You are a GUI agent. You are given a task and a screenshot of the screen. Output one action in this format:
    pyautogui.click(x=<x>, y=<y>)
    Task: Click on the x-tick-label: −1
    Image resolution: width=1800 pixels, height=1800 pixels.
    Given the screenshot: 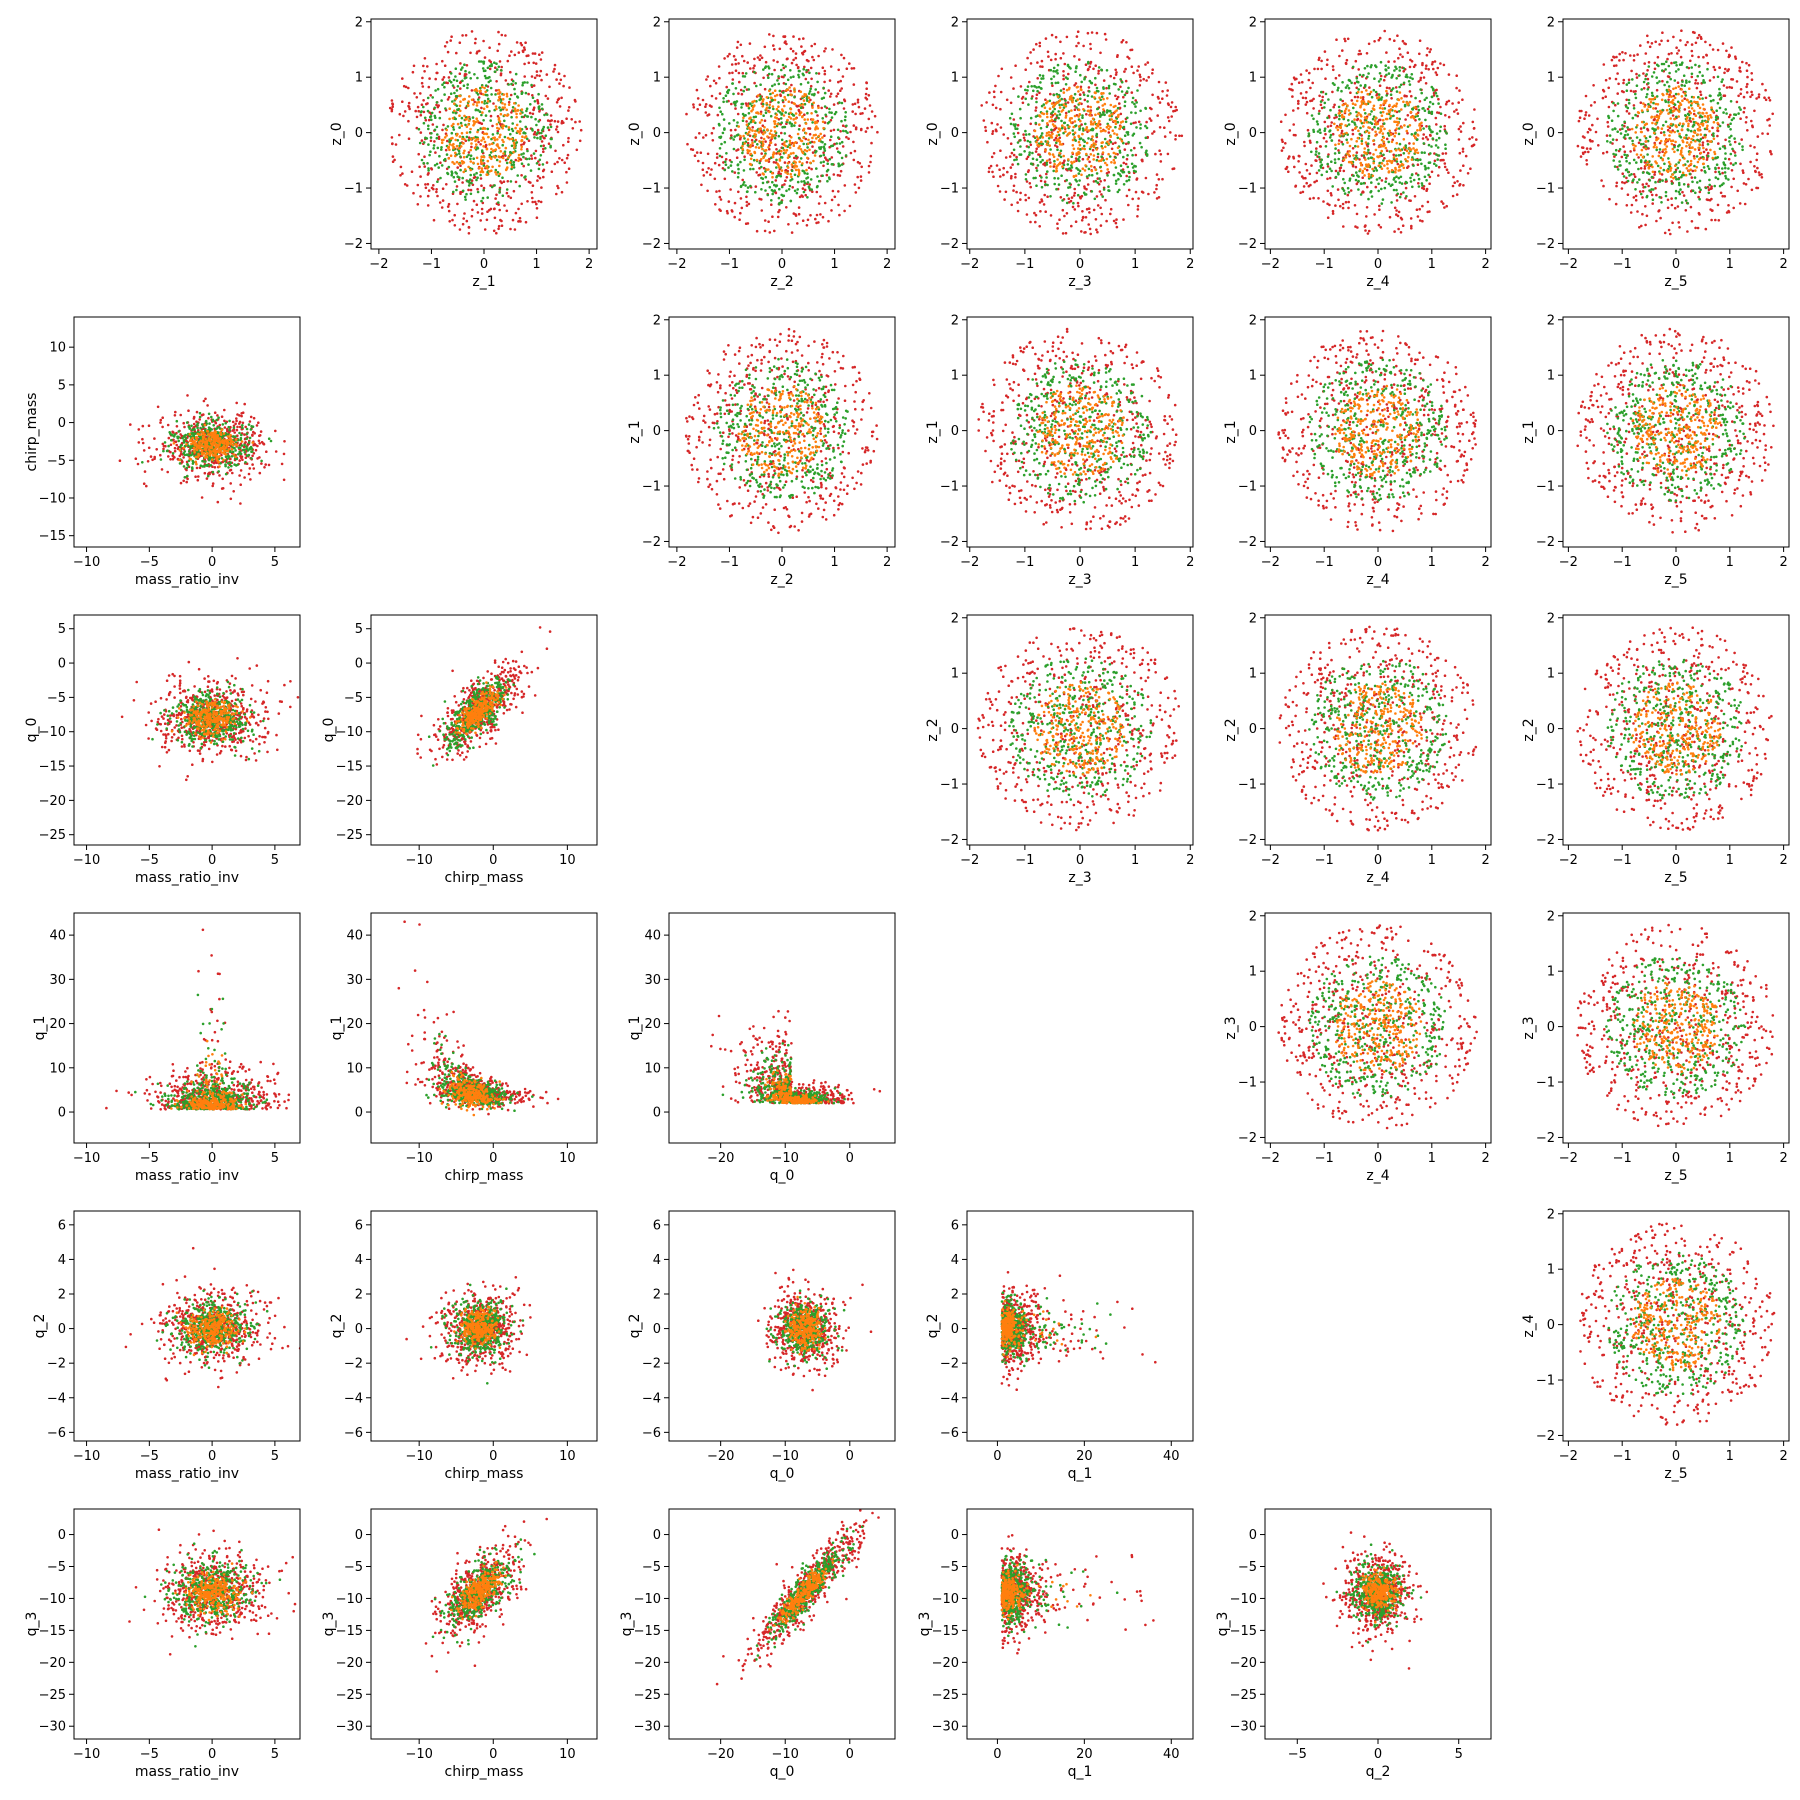 What is the action you would take?
    pyautogui.click(x=1024, y=264)
    